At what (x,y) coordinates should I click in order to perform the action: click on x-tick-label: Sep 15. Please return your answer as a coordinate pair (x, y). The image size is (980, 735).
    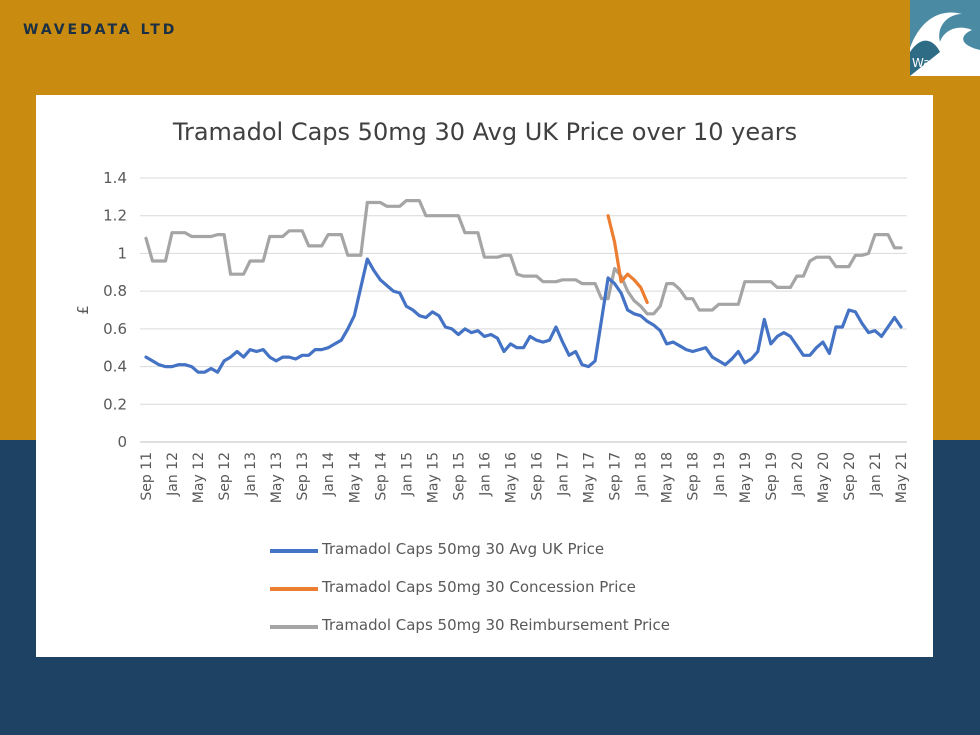
    Looking at the image, I should click on (459, 476).